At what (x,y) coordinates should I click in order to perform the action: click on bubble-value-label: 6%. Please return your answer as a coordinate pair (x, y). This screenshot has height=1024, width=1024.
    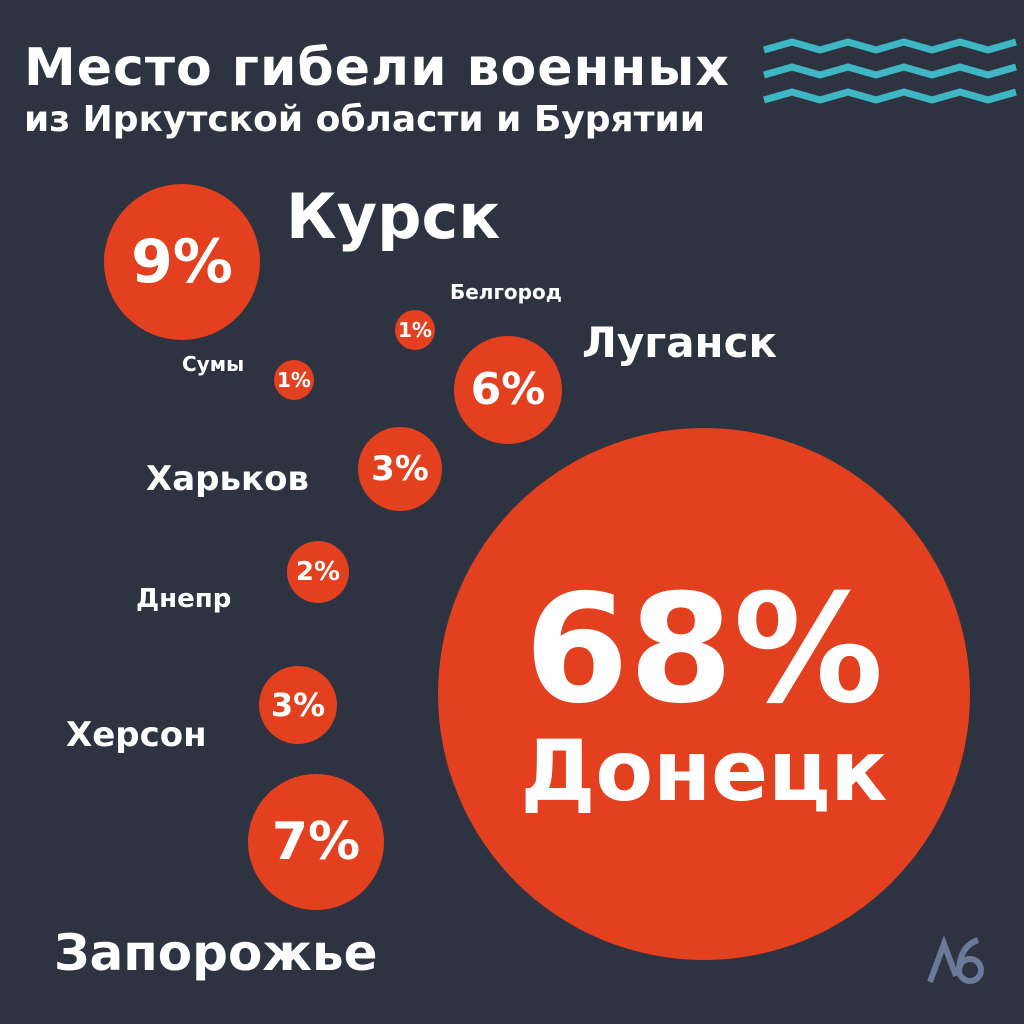
    Looking at the image, I should click on (508, 389).